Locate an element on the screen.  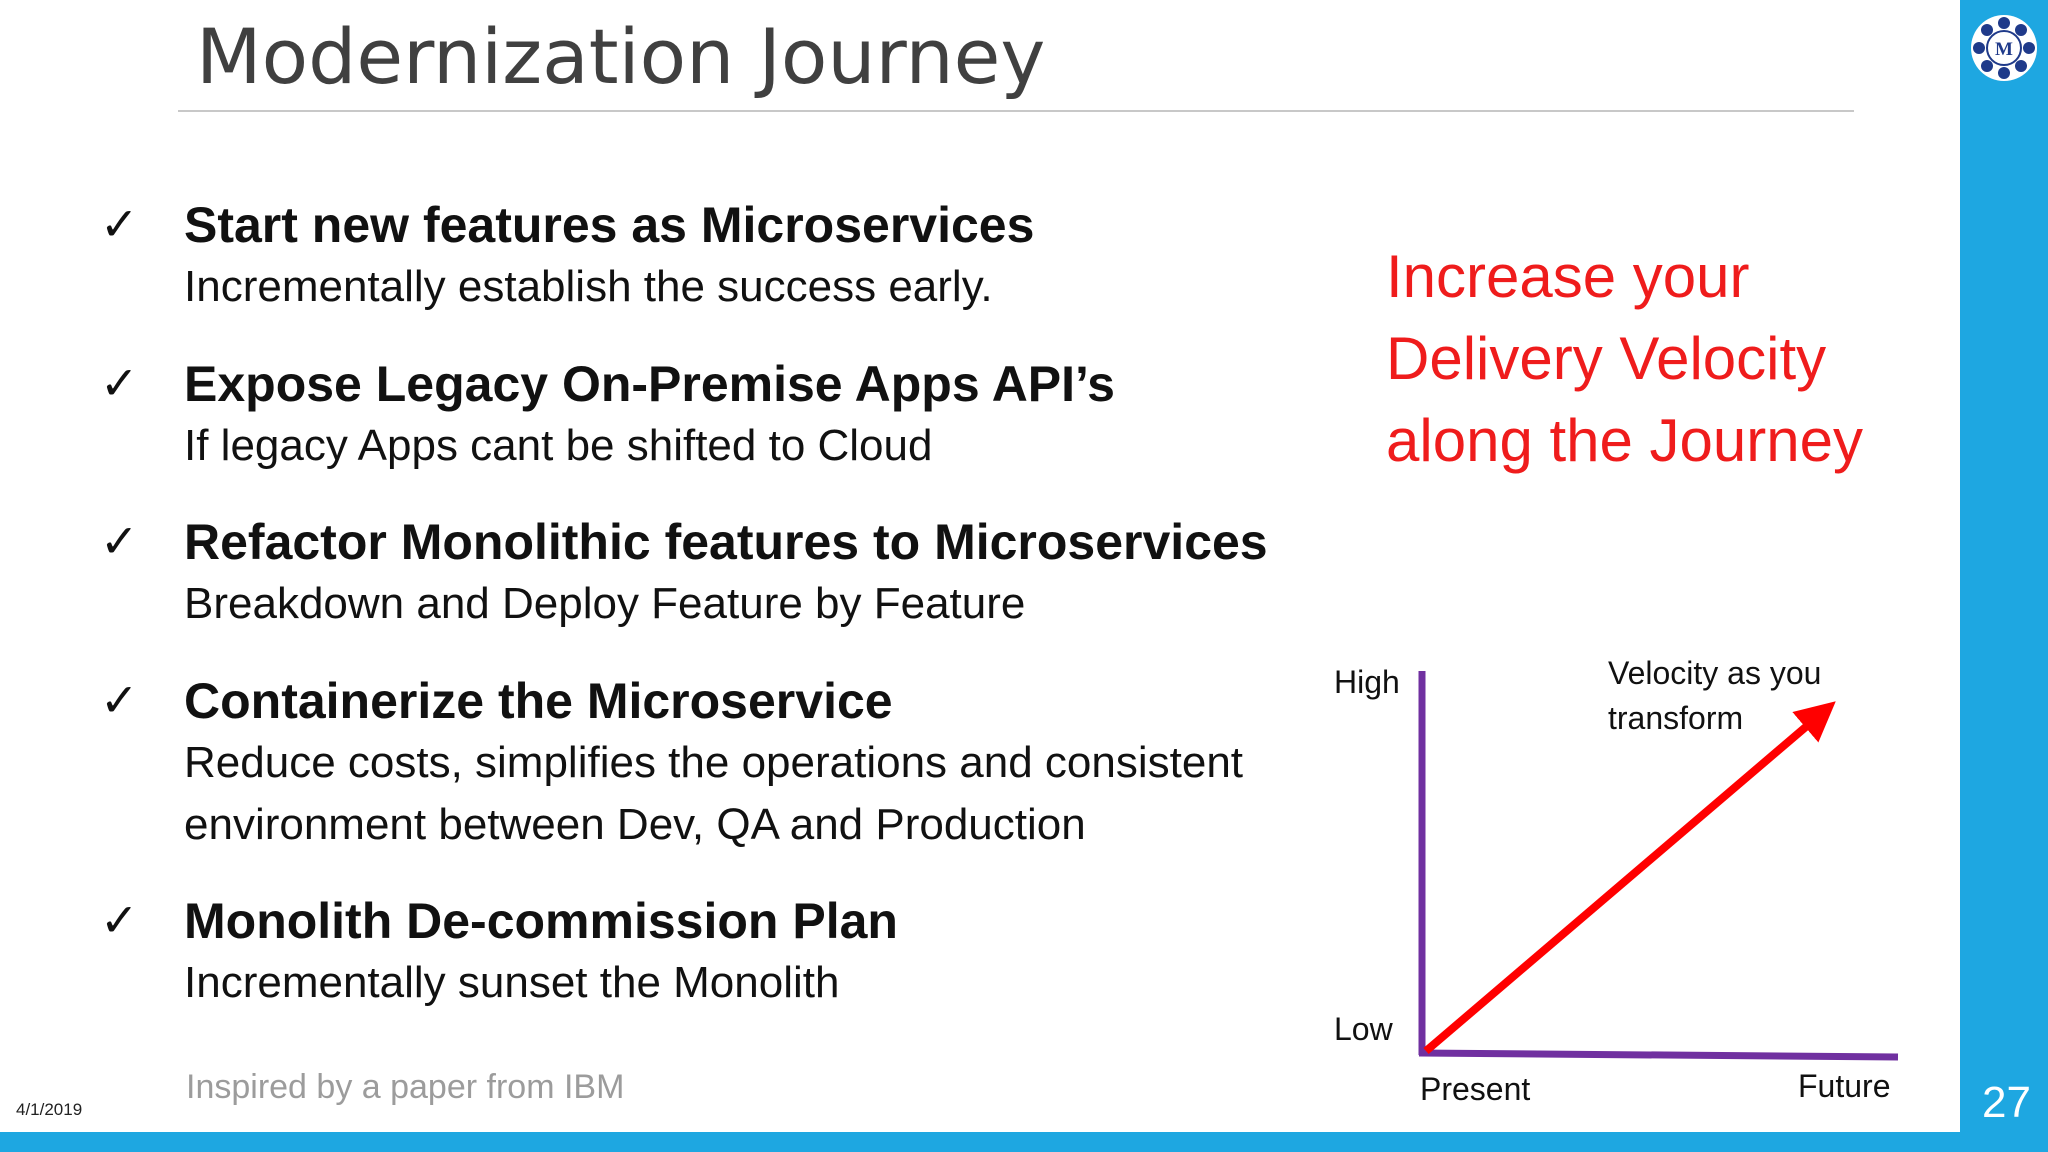
y-axis-low-label: Low is located at coordinates (1364, 1029).